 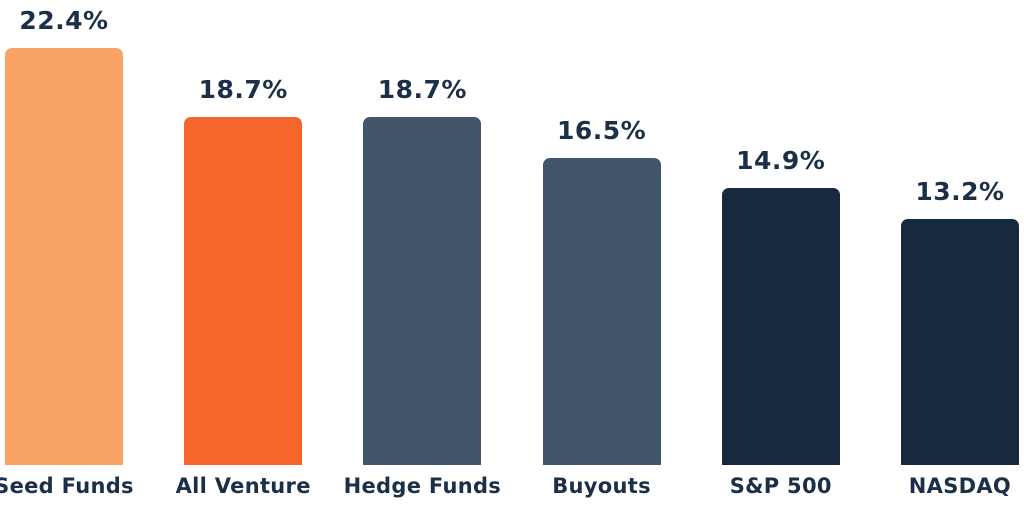 I want to click on bar-group: 18.7% All Venture, so click(x=243, y=253).